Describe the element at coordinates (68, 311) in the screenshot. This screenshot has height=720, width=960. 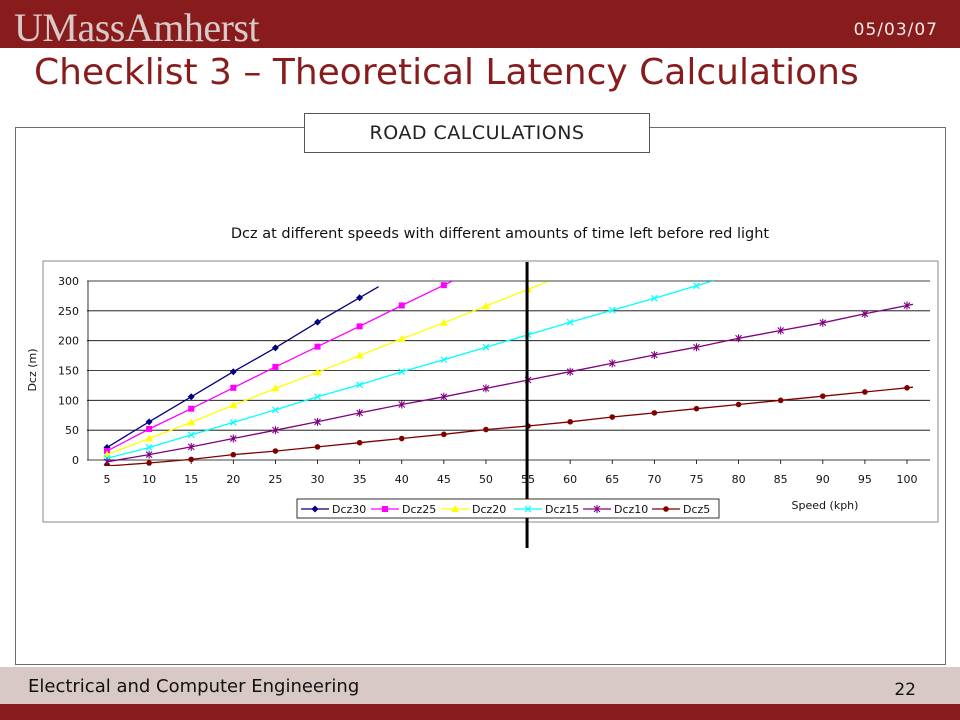
I see `y-tick-label: 250` at that location.